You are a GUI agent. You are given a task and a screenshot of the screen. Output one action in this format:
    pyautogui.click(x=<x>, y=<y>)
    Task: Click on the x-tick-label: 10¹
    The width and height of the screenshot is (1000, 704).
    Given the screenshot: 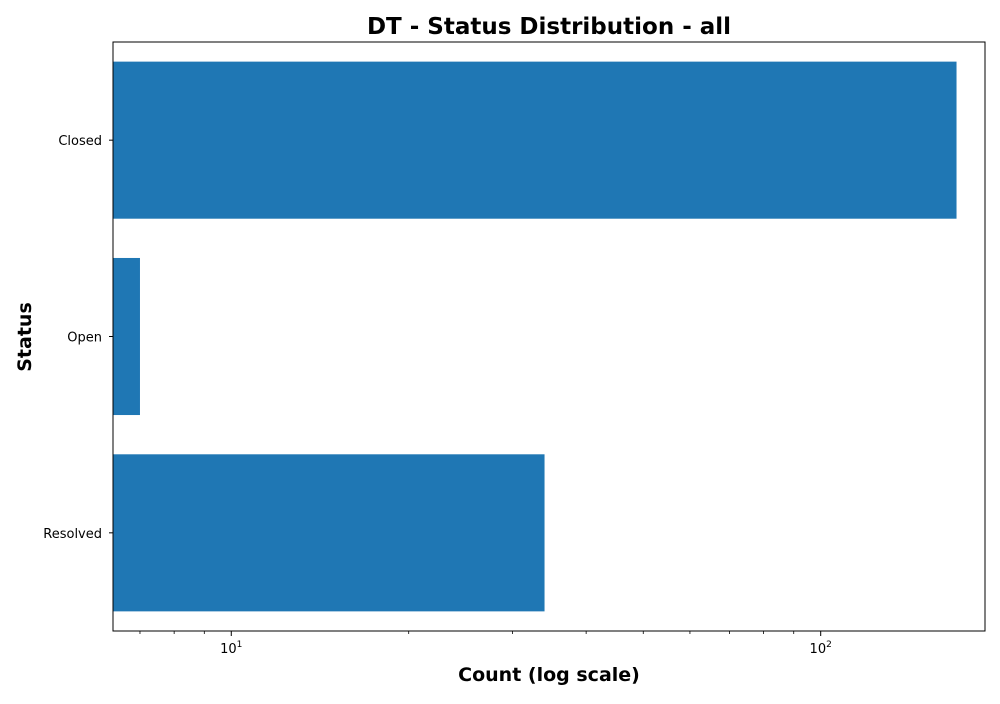 What is the action you would take?
    pyautogui.click(x=231, y=648)
    